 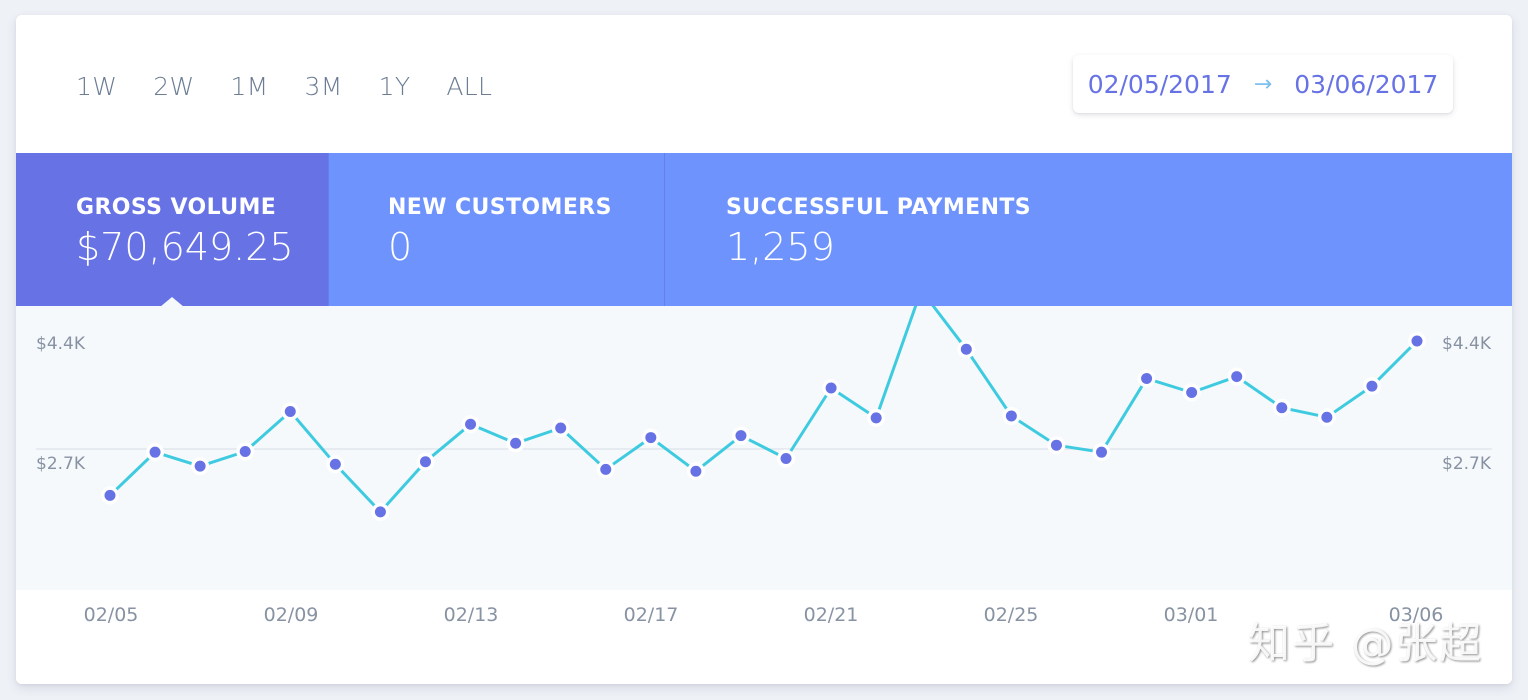 I want to click on range-1m-button: 1M, so click(x=249, y=86).